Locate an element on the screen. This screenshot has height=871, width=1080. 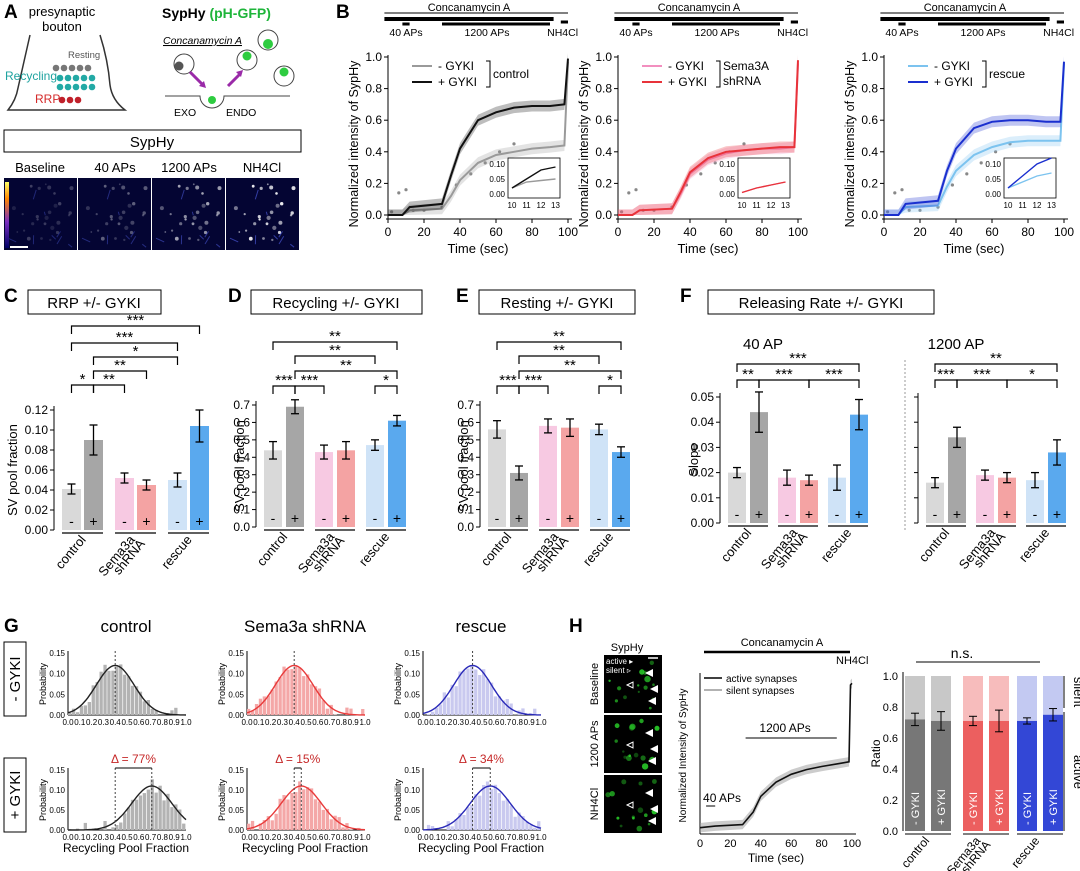
y-tick-label: 0.02 is located at coordinates (37, 510).